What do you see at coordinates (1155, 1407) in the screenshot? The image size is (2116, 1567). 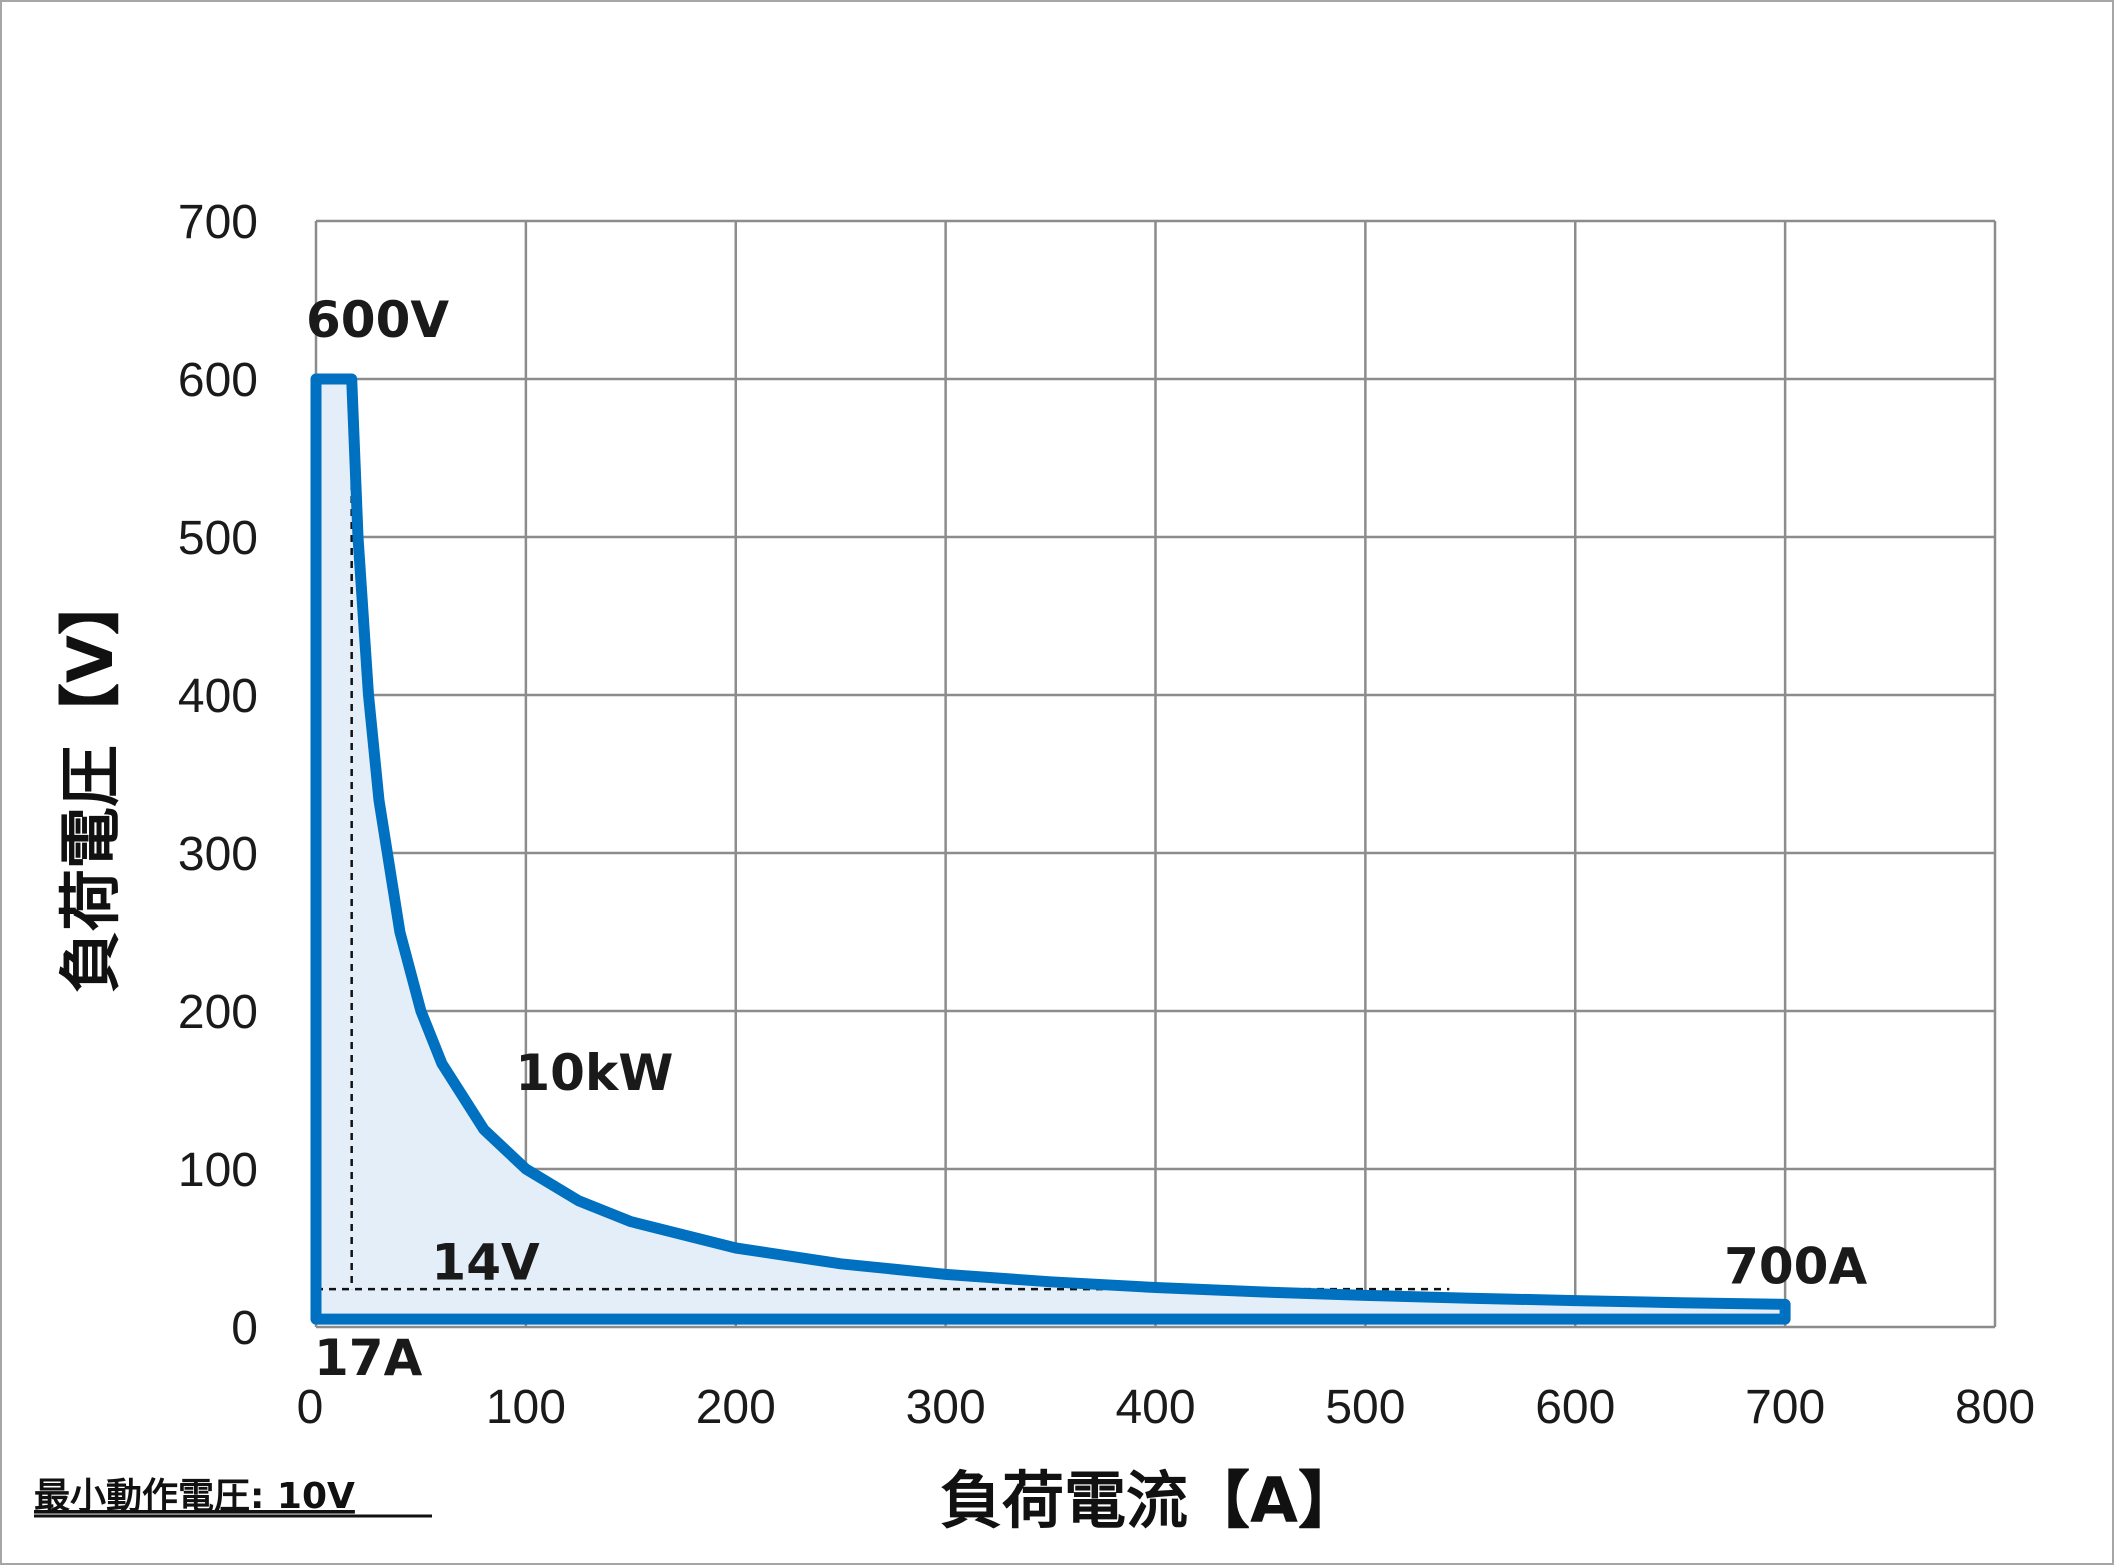 I see `x-tick-label: 400` at bounding box center [1155, 1407].